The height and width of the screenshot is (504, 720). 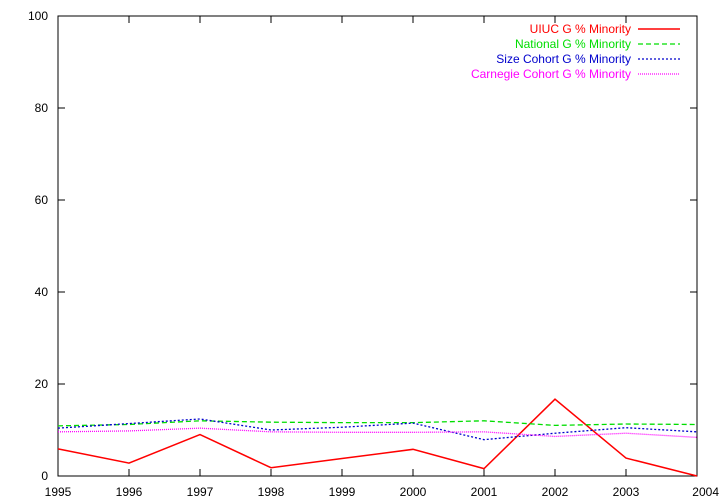 What do you see at coordinates (342, 492) in the screenshot?
I see `x-tick-label: 1999` at bounding box center [342, 492].